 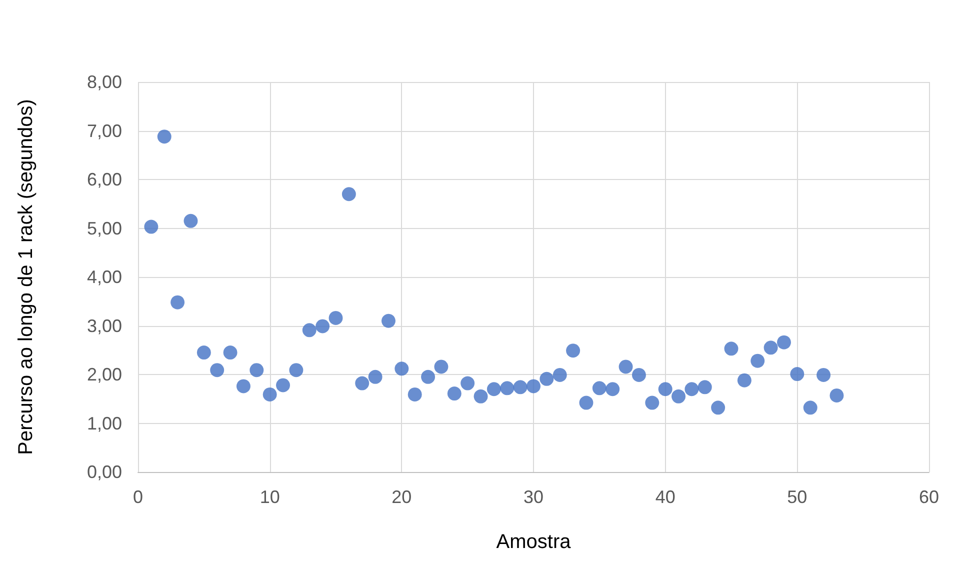 I want to click on x-tick-label: 20, so click(x=402, y=497).